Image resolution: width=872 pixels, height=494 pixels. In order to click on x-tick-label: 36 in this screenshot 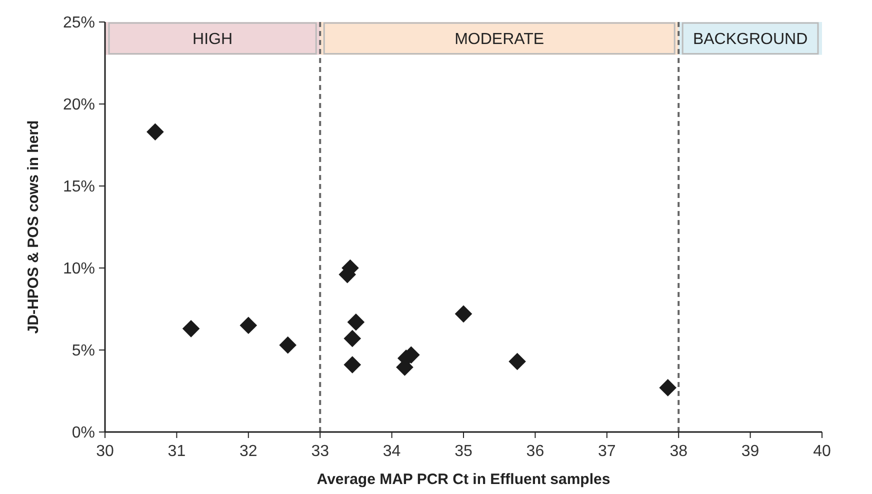, I will do `click(535, 451)`.